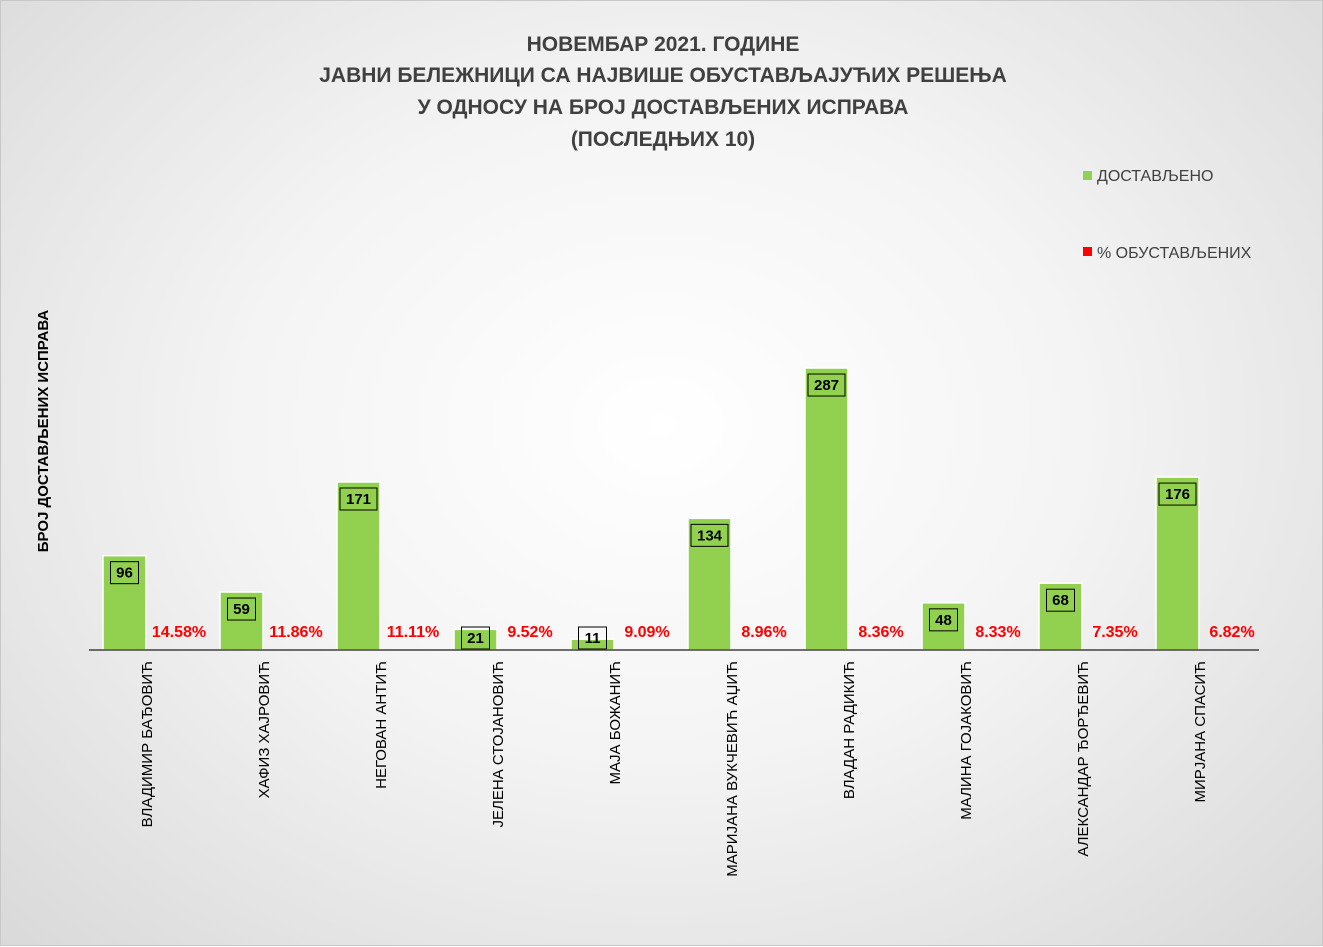 This screenshot has height=947, width=1323. I want to click on y-axis-title: БРОЈ ДОСТАВЉЕНИХ ИСПРАВА, so click(43, 431).